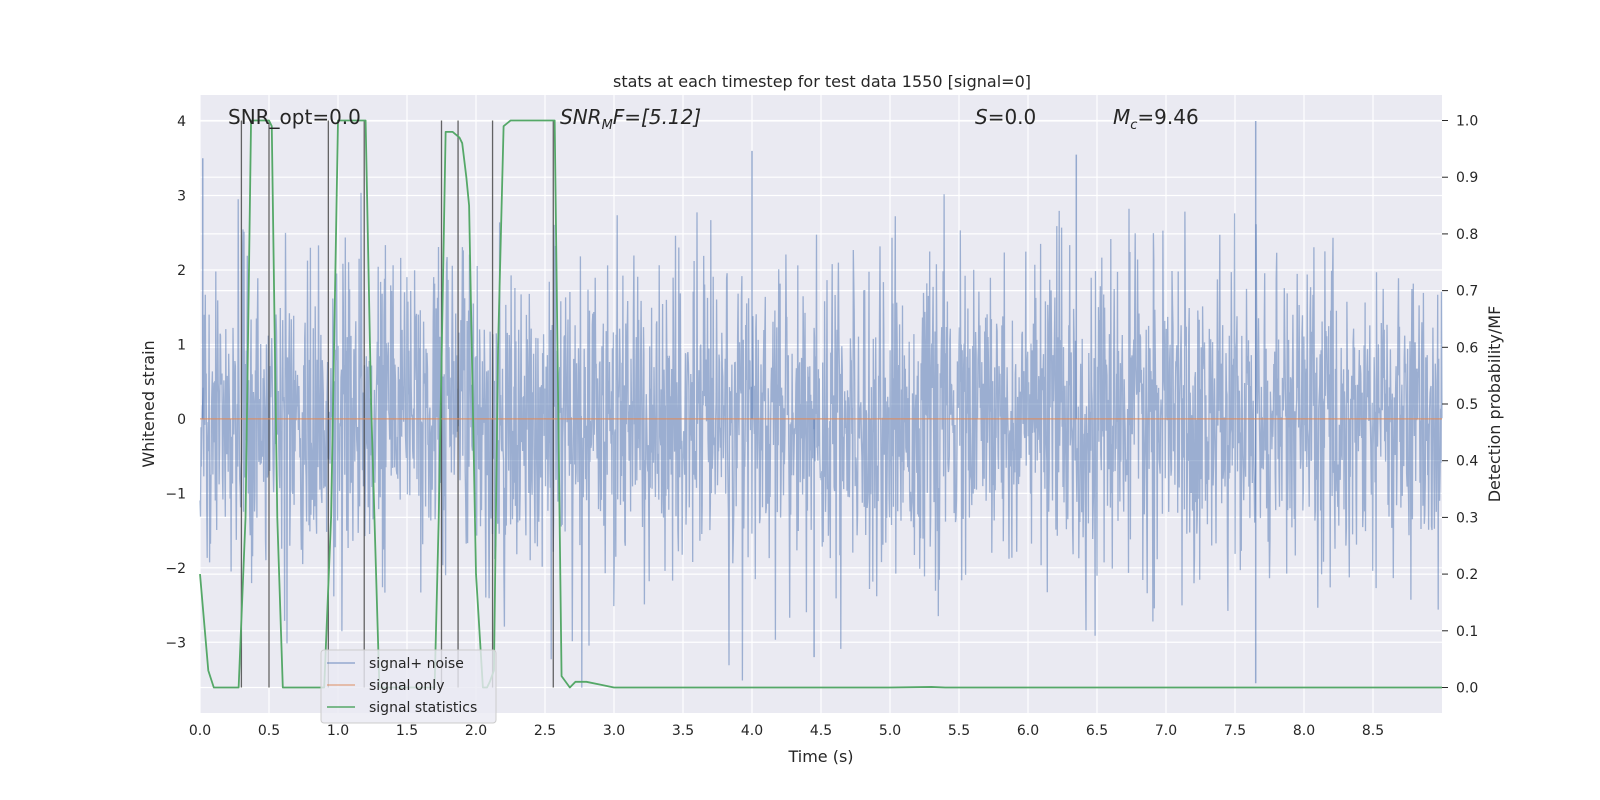 The image size is (1600, 800). Describe the element at coordinates (821, 731) in the screenshot. I see `x-tick-label: 4.5` at that location.